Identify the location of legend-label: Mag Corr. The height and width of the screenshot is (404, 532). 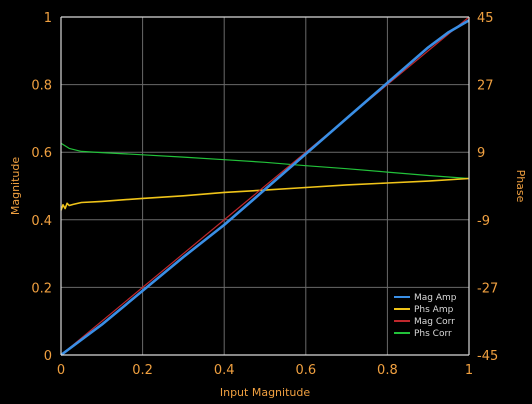
(434, 322).